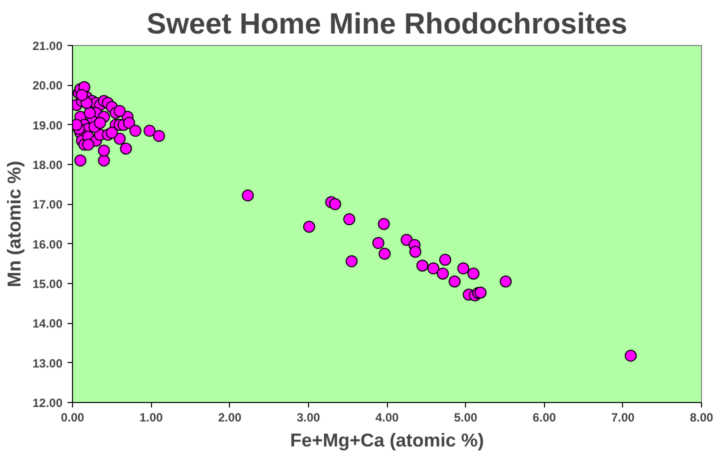  I want to click on x-axis-title: Fe+Mg+Ca (atomic %), so click(387, 440).